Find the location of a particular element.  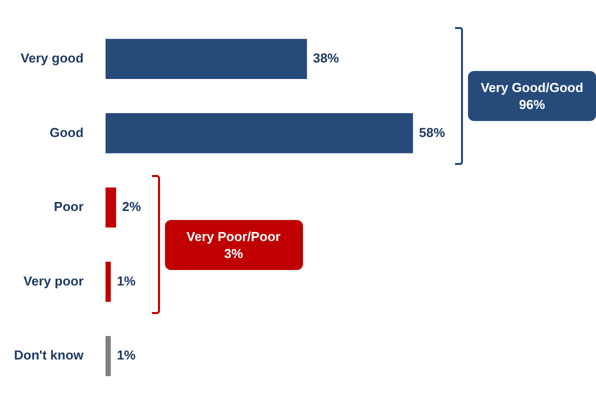

y-tick-label: Poor is located at coordinates (69, 206).